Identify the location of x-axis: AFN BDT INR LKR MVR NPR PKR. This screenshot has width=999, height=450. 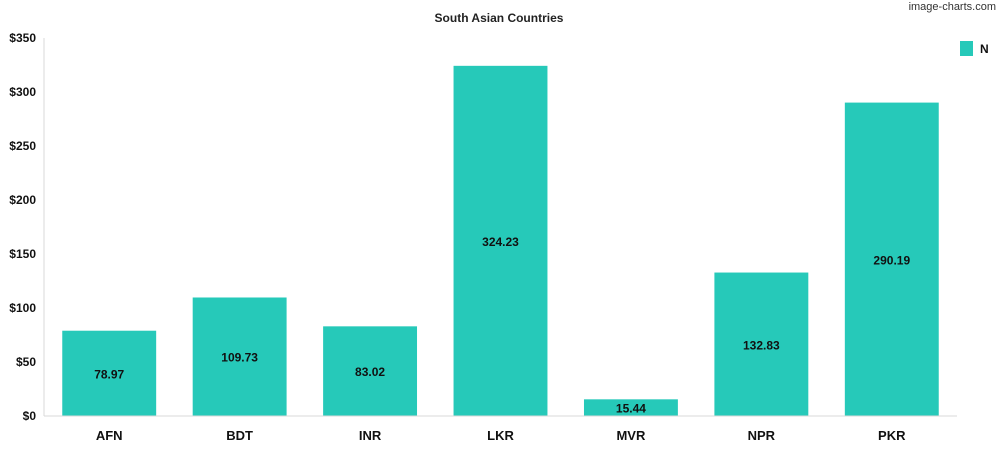
(500, 429).